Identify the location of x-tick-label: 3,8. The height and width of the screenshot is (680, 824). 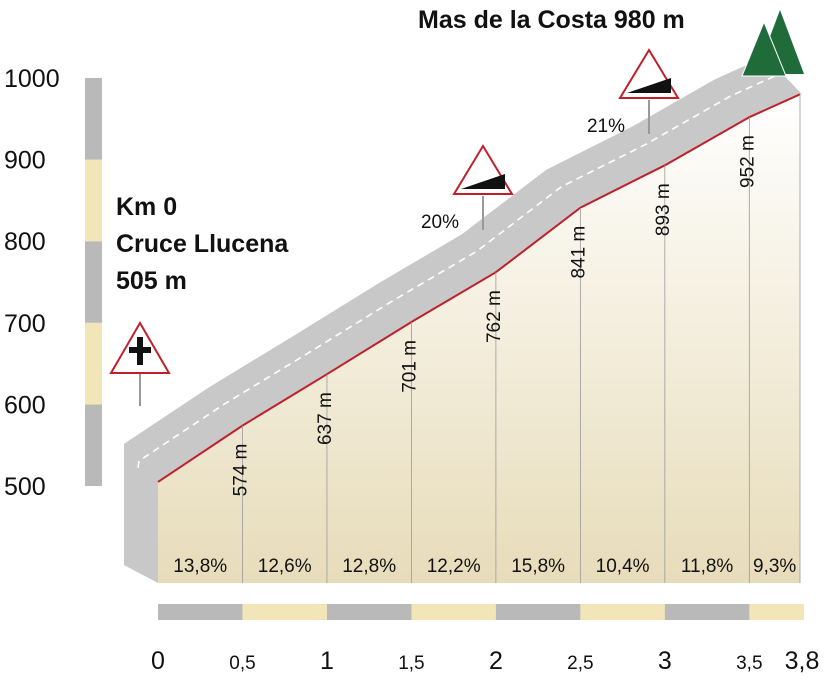
(802, 661).